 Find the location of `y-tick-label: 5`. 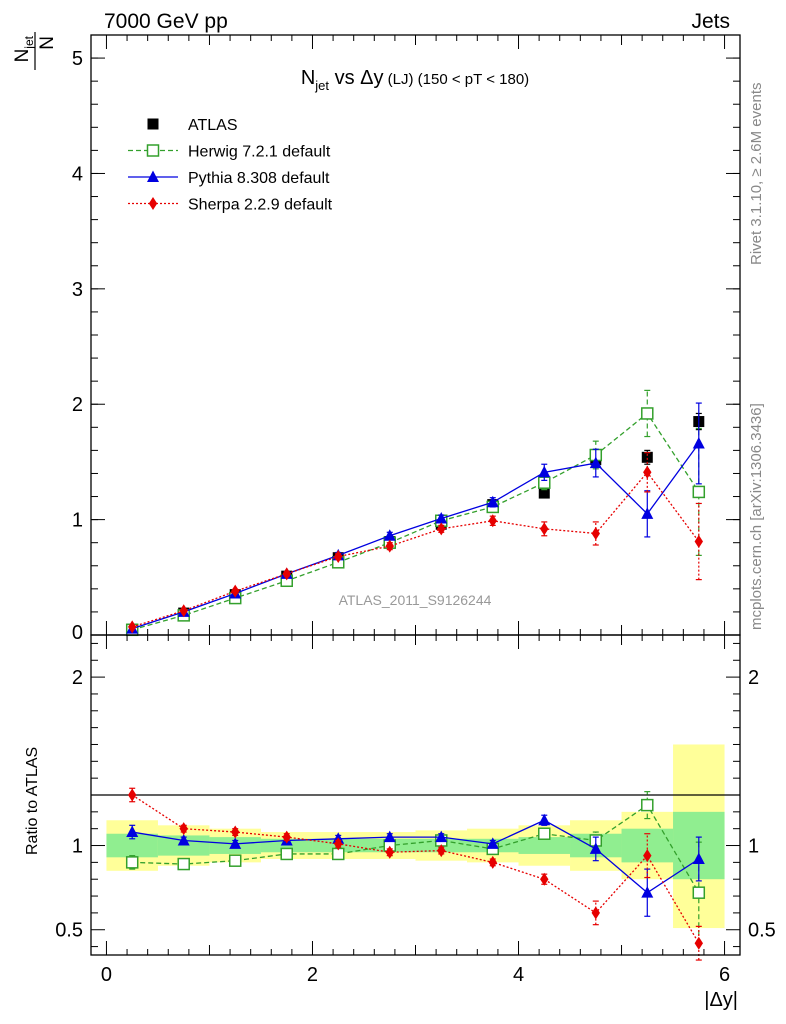

y-tick-label: 5 is located at coordinates (77, 59).